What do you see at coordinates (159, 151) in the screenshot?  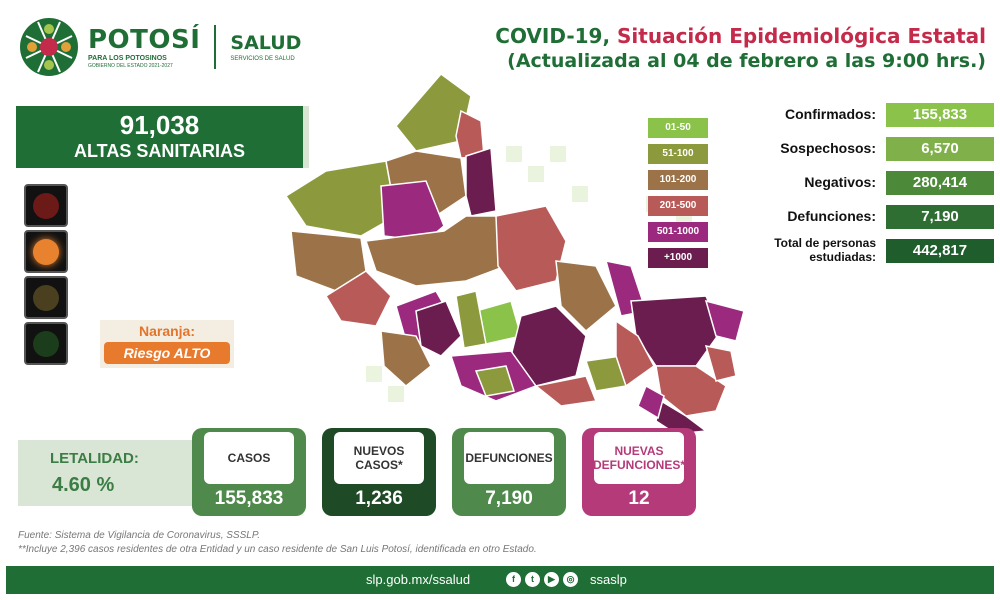 I see `altas-label: ALTAS SANITARIAS` at bounding box center [159, 151].